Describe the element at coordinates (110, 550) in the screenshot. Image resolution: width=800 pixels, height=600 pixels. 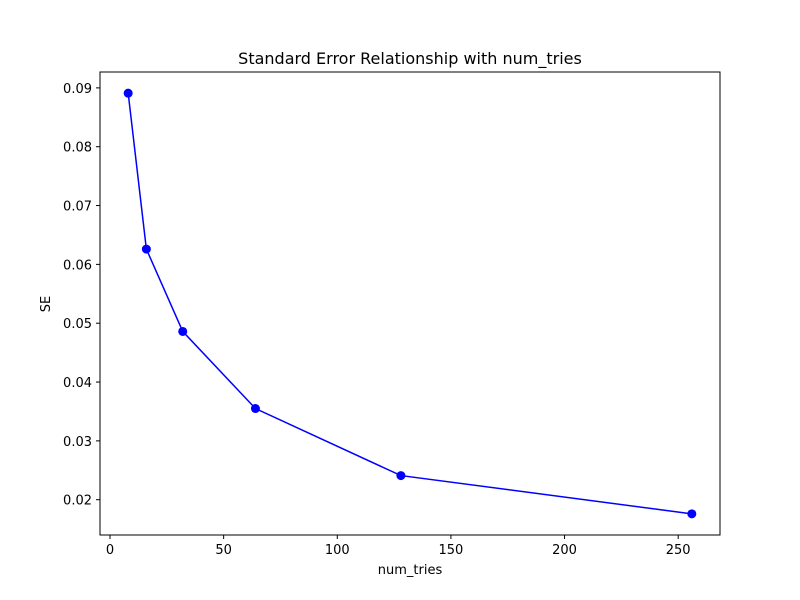
I see `x-tick-label: 0` at that location.